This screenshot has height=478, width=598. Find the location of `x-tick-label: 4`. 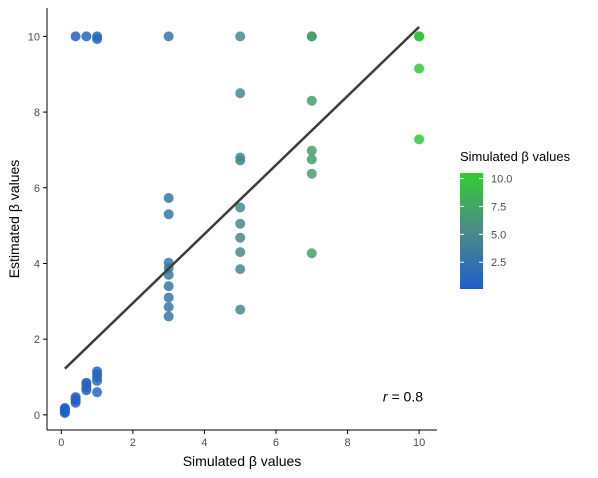

x-tick-label: 4 is located at coordinates (204, 443).